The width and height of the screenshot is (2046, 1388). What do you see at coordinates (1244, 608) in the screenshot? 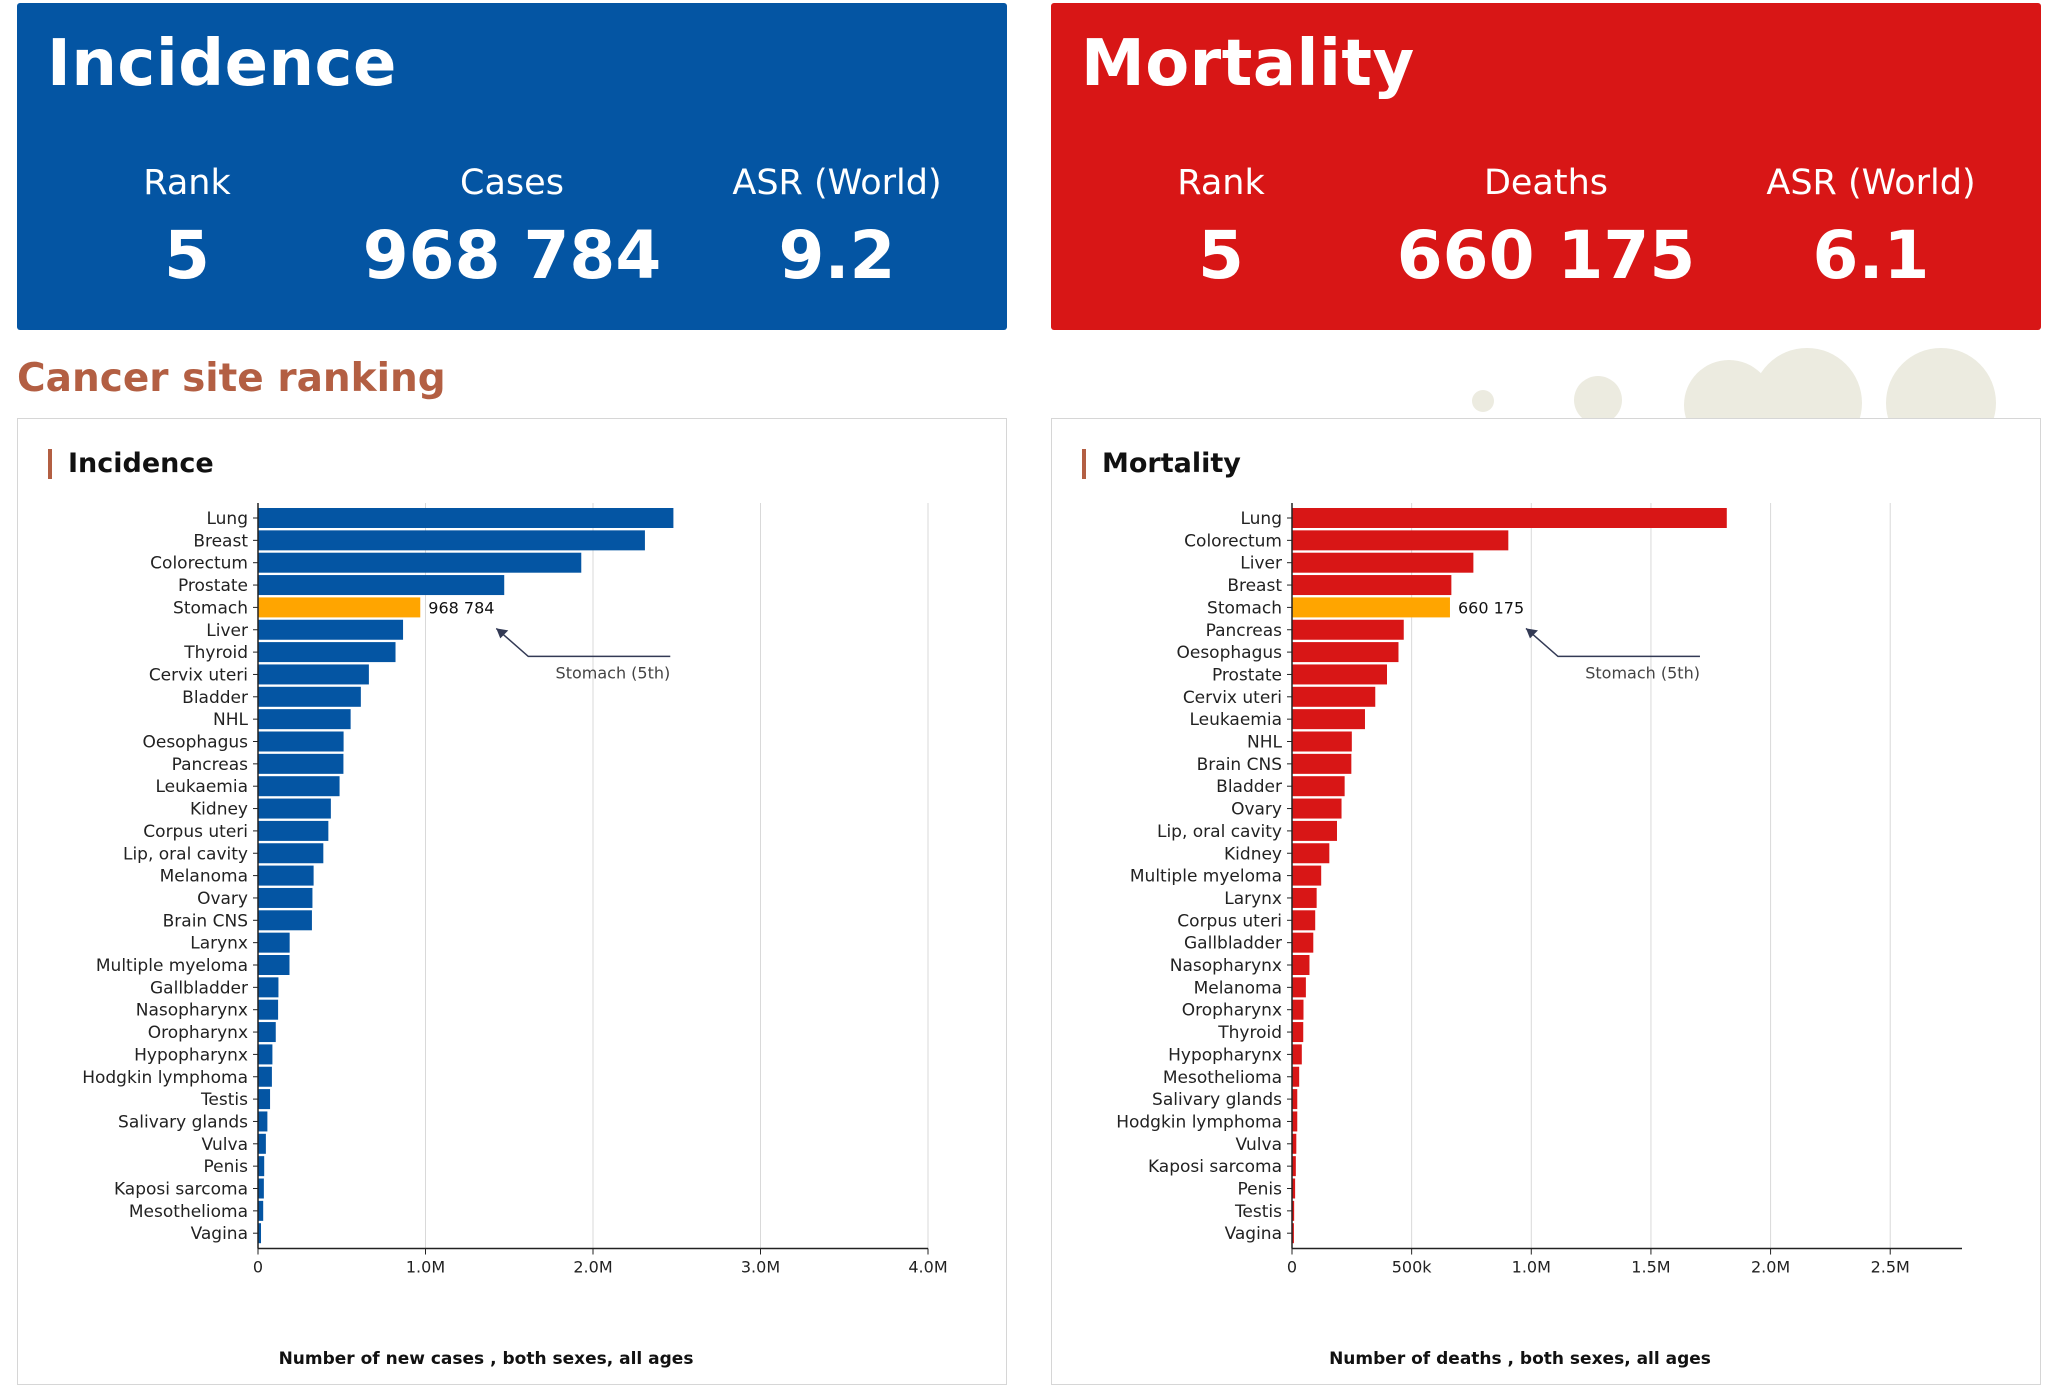
I see `mortality-category-label: Stomach` at bounding box center [1244, 608].